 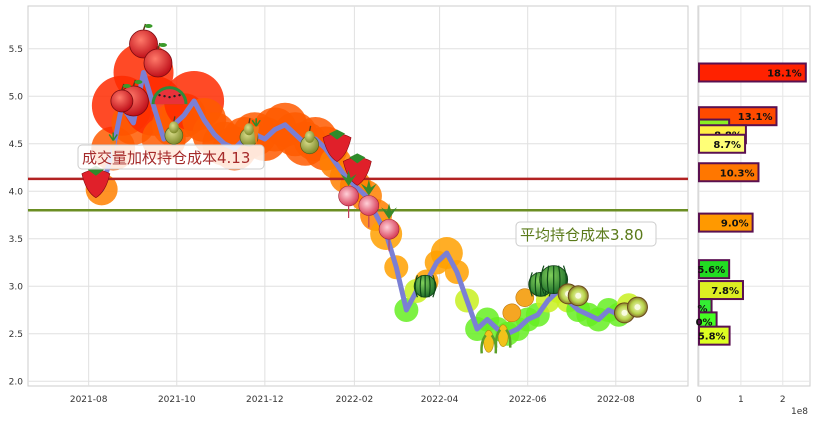 What do you see at coordinates (16, 50) in the screenshot?
I see `y-tick-label: 5.5` at bounding box center [16, 50].